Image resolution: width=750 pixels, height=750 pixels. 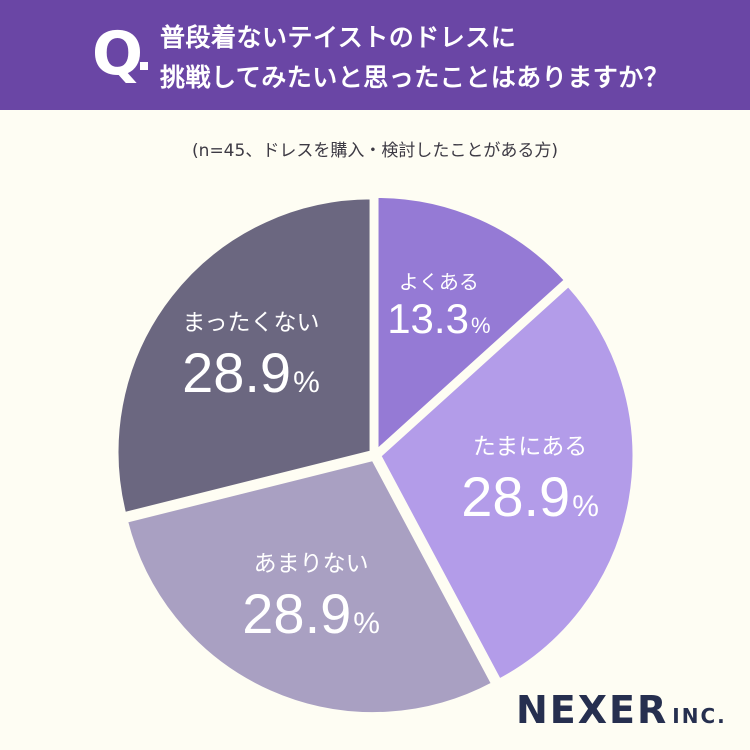 What do you see at coordinates (311, 564) in the screenshot?
I see `slice-label-3: あまりない` at bounding box center [311, 564].